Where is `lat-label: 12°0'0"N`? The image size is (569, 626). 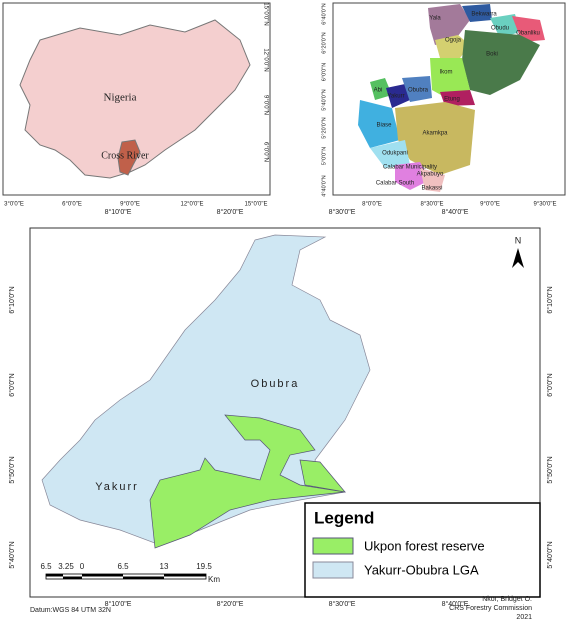 lat-label: 12°0'0"N is located at coordinates (265, 59).